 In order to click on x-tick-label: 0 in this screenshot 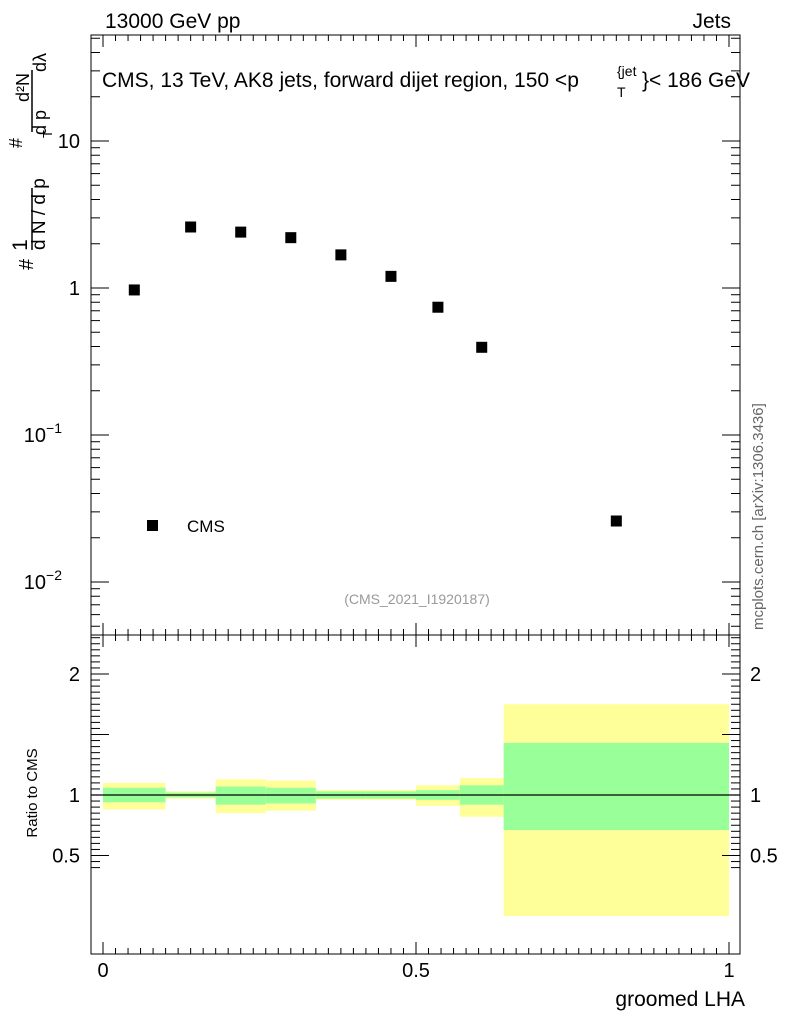, I will do `click(102, 971)`.